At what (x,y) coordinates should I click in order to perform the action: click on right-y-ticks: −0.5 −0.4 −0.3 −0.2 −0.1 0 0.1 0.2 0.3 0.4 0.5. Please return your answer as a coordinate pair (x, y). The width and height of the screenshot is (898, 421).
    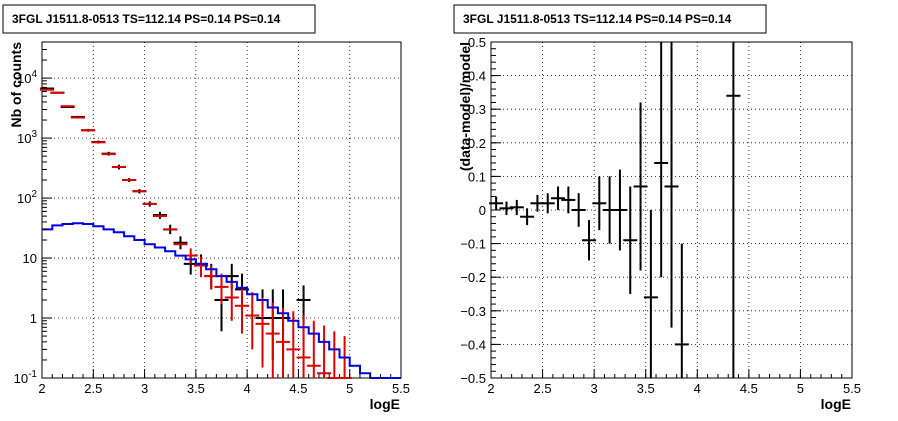
    Looking at the image, I should click on (480, 210).